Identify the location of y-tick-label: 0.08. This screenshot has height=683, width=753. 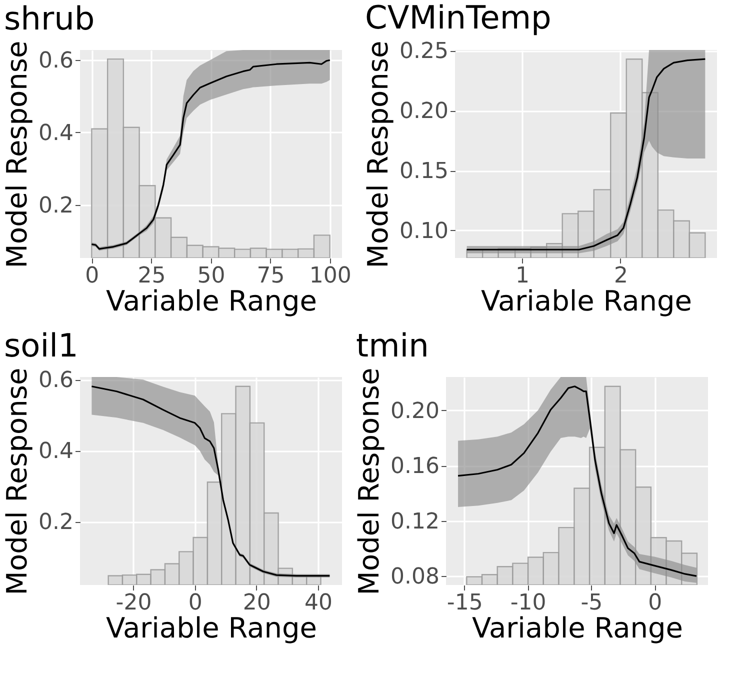
(415, 577).